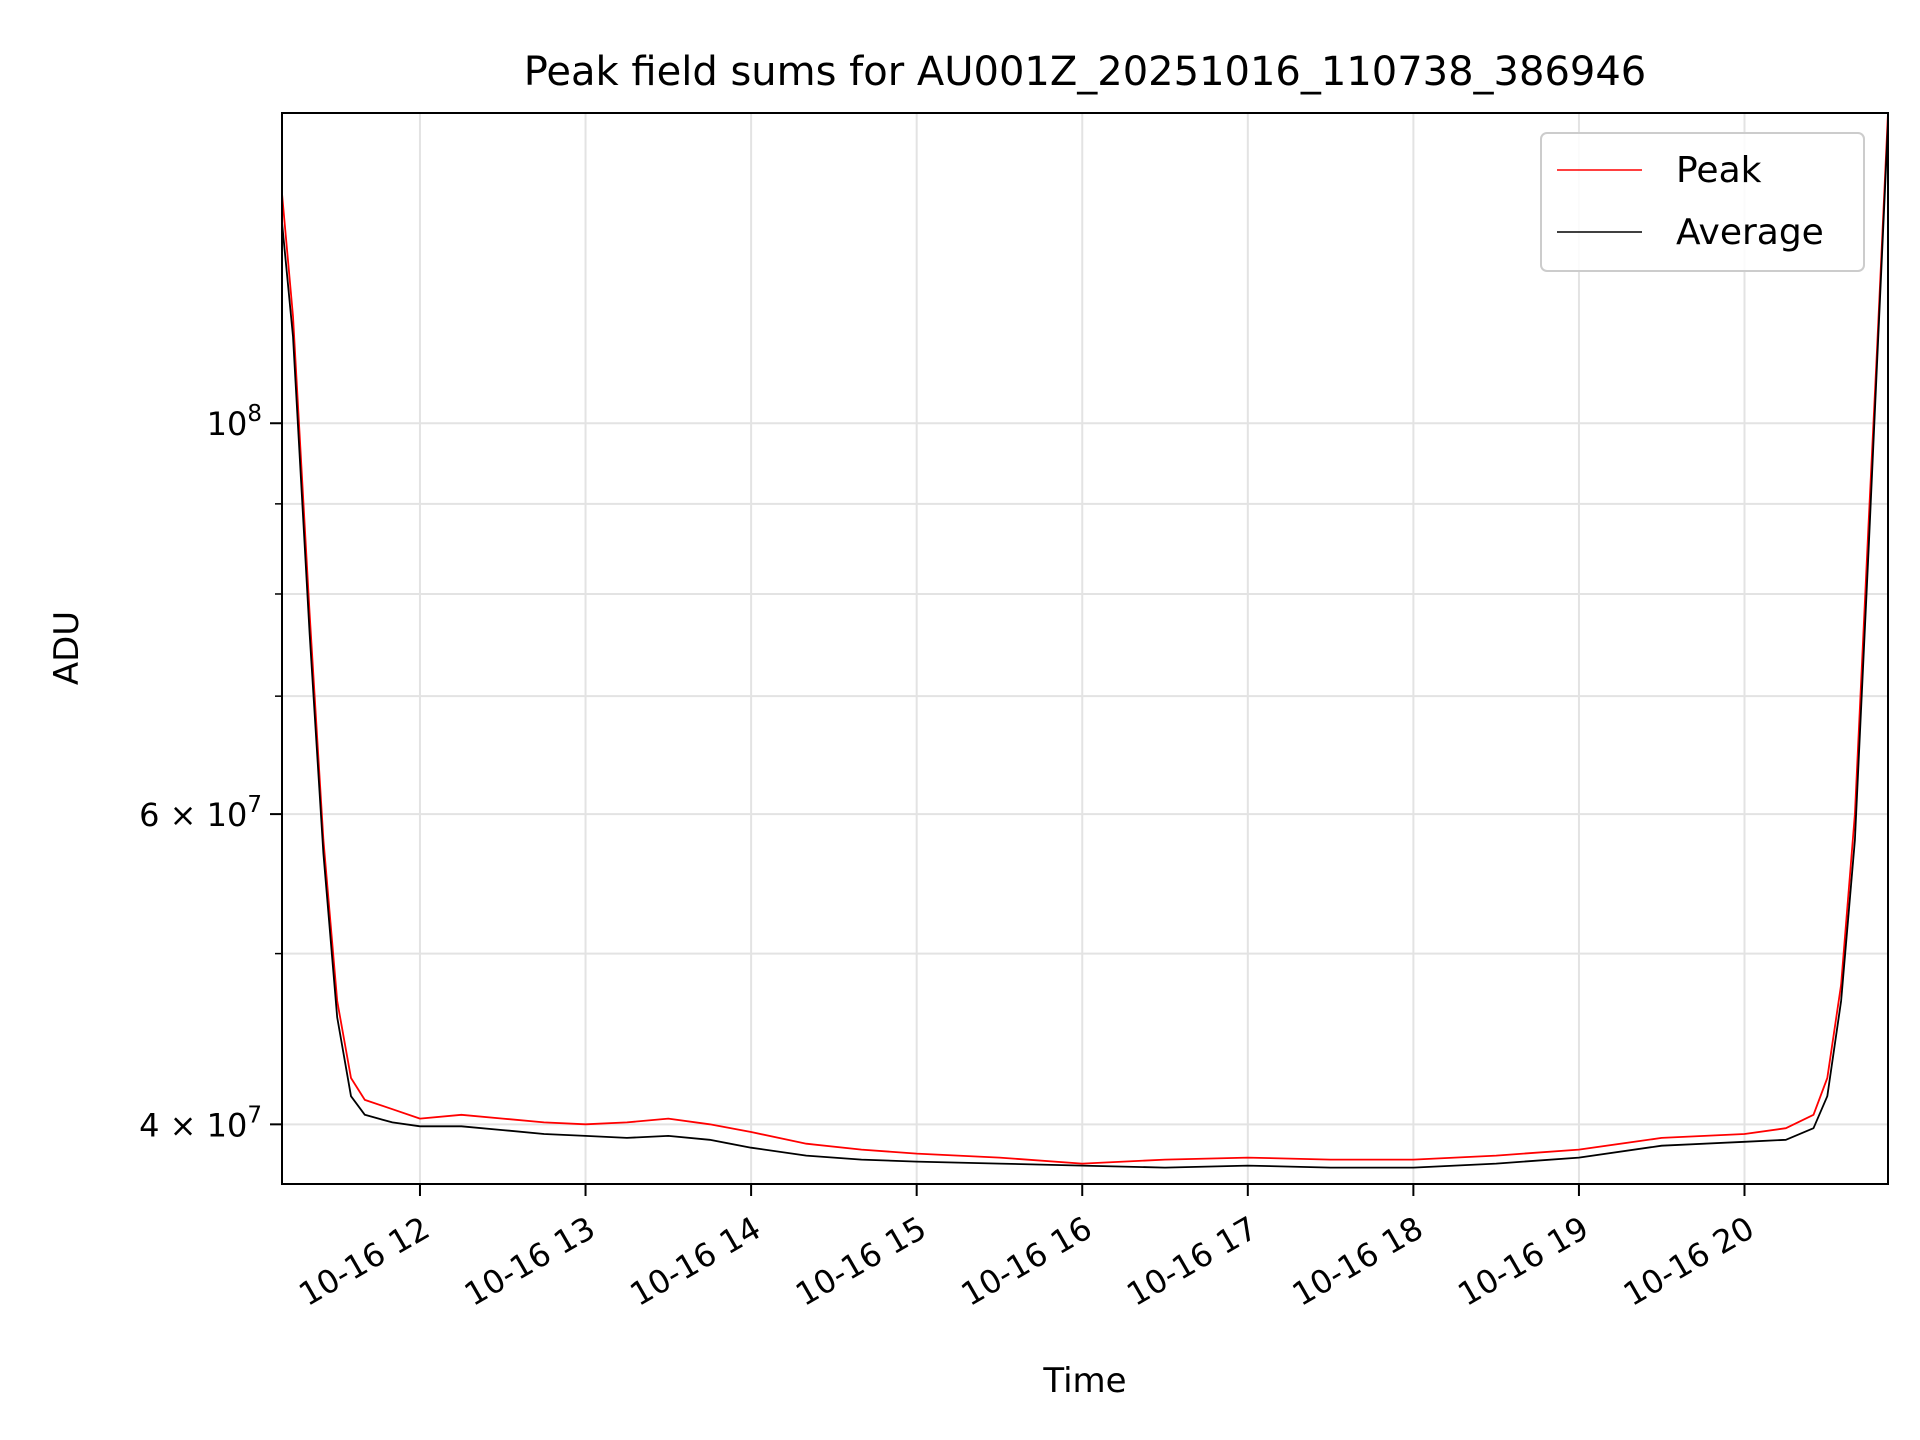  Describe the element at coordinates (1719, 170) in the screenshot. I see `legend-label-peak: Peak` at that location.